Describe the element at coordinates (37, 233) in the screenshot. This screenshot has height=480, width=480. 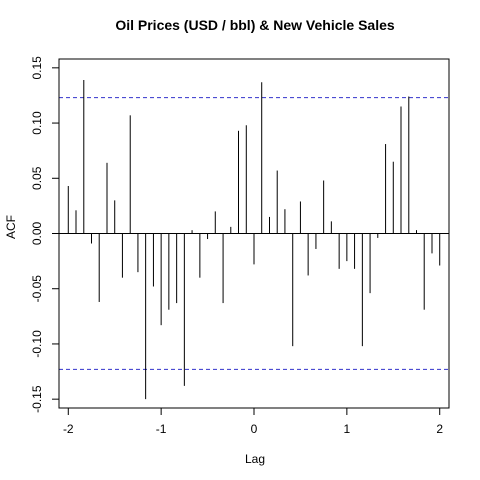
I see `y-tick-label: 0.00` at that location.